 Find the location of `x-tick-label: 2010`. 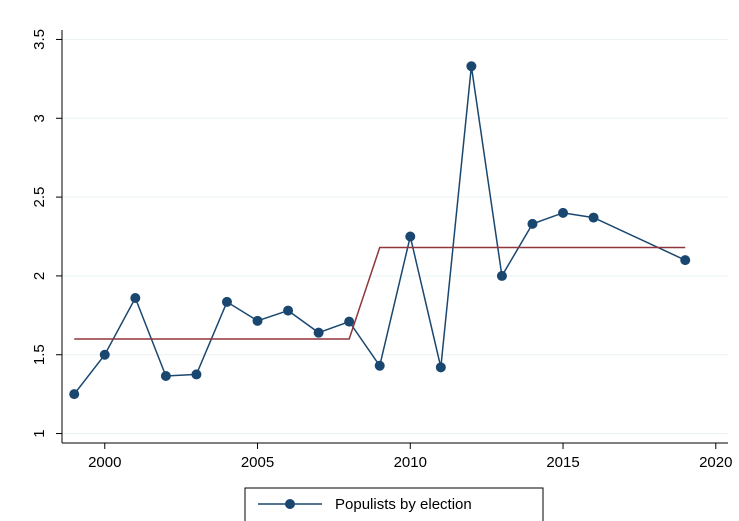

x-tick-label: 2010 is located at coordinates (410, 462).